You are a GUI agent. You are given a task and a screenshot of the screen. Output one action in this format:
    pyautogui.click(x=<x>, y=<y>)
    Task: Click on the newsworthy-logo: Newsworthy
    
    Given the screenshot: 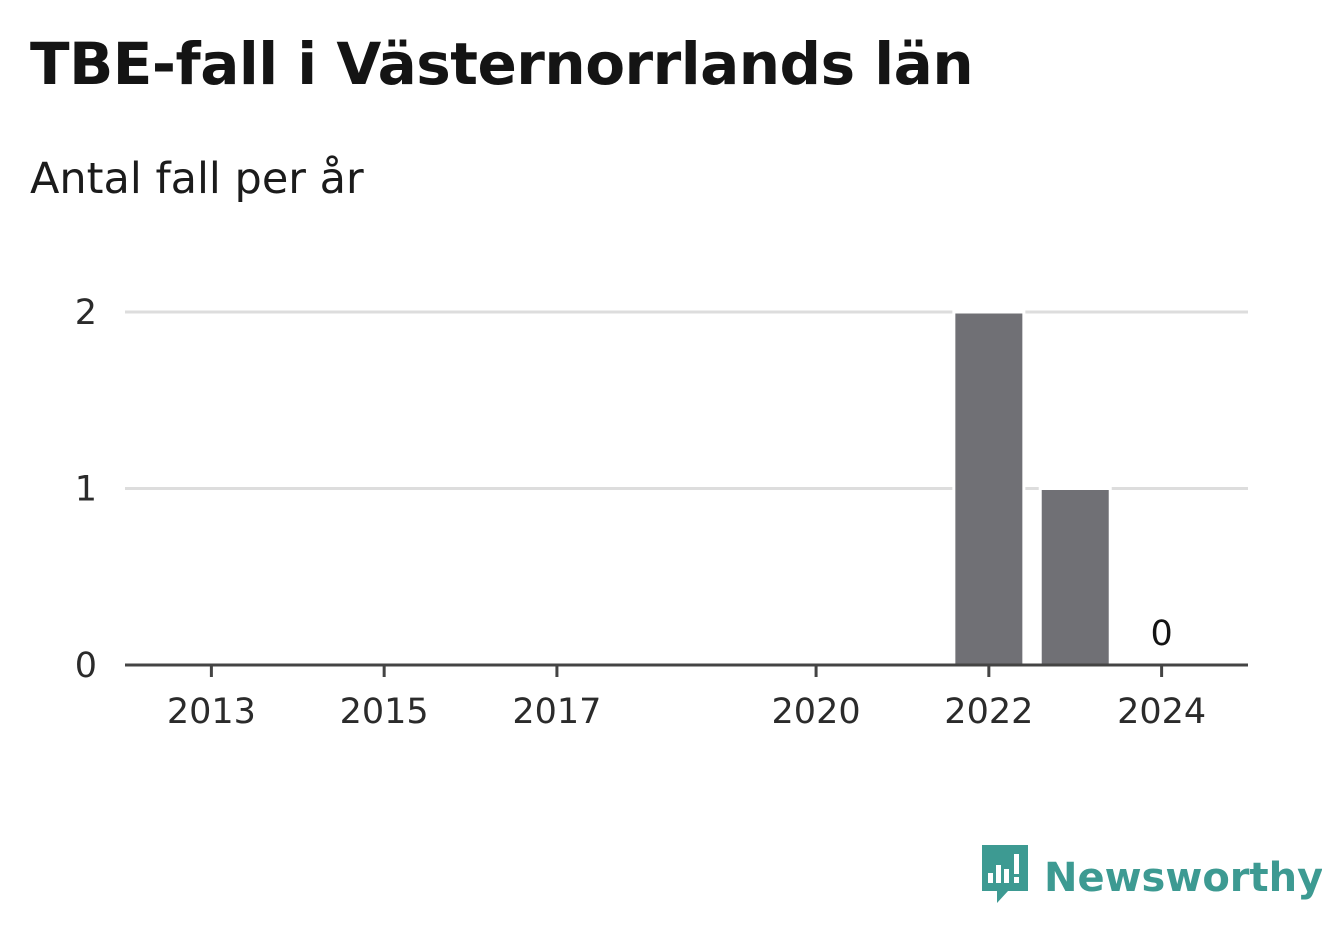 What is the action you would take?
    pyautogui.click(x=1151, y=878)
    